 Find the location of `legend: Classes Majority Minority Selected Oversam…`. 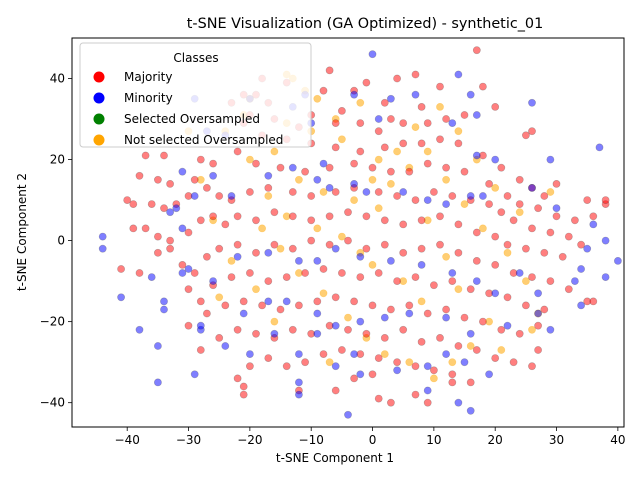

legend: Classes Majority Minority Selected Oversam… is located at coordinates (195, 95).